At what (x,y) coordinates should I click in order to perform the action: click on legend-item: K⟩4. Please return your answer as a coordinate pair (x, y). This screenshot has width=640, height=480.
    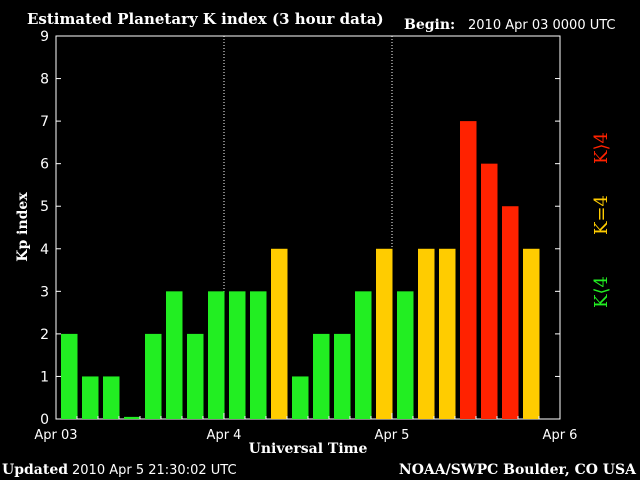
    Looking at the image, I should click on (601, 148).